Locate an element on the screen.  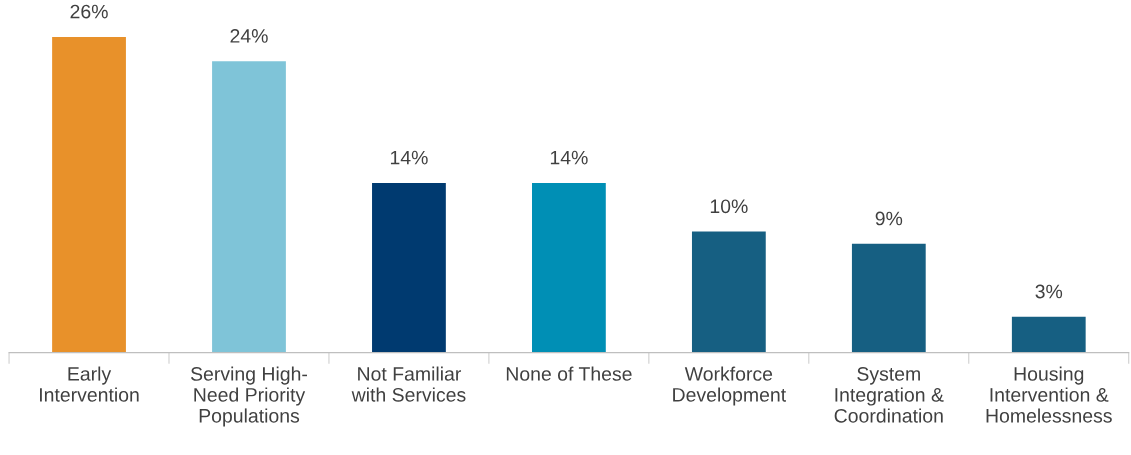
data-label: 24% is located at coordinates (249, 36).